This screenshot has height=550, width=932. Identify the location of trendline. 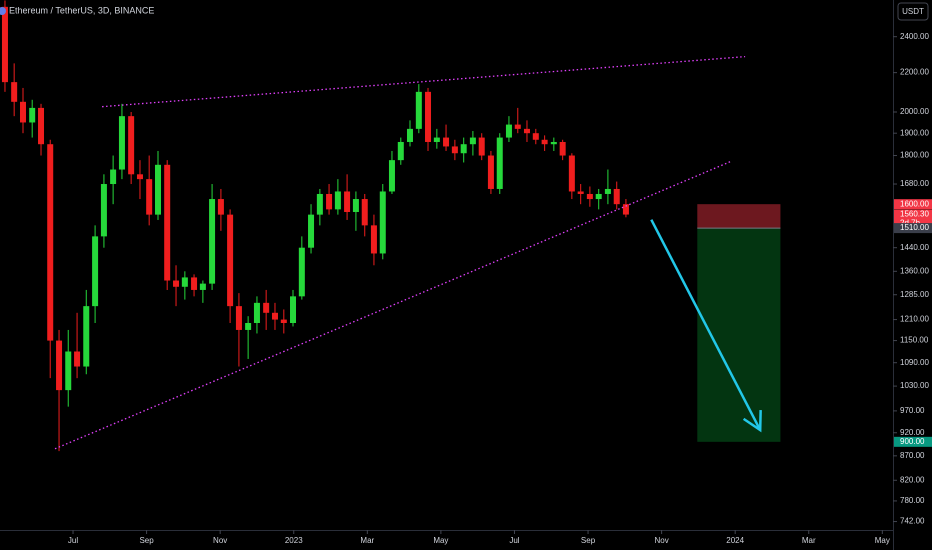
(424, 81).